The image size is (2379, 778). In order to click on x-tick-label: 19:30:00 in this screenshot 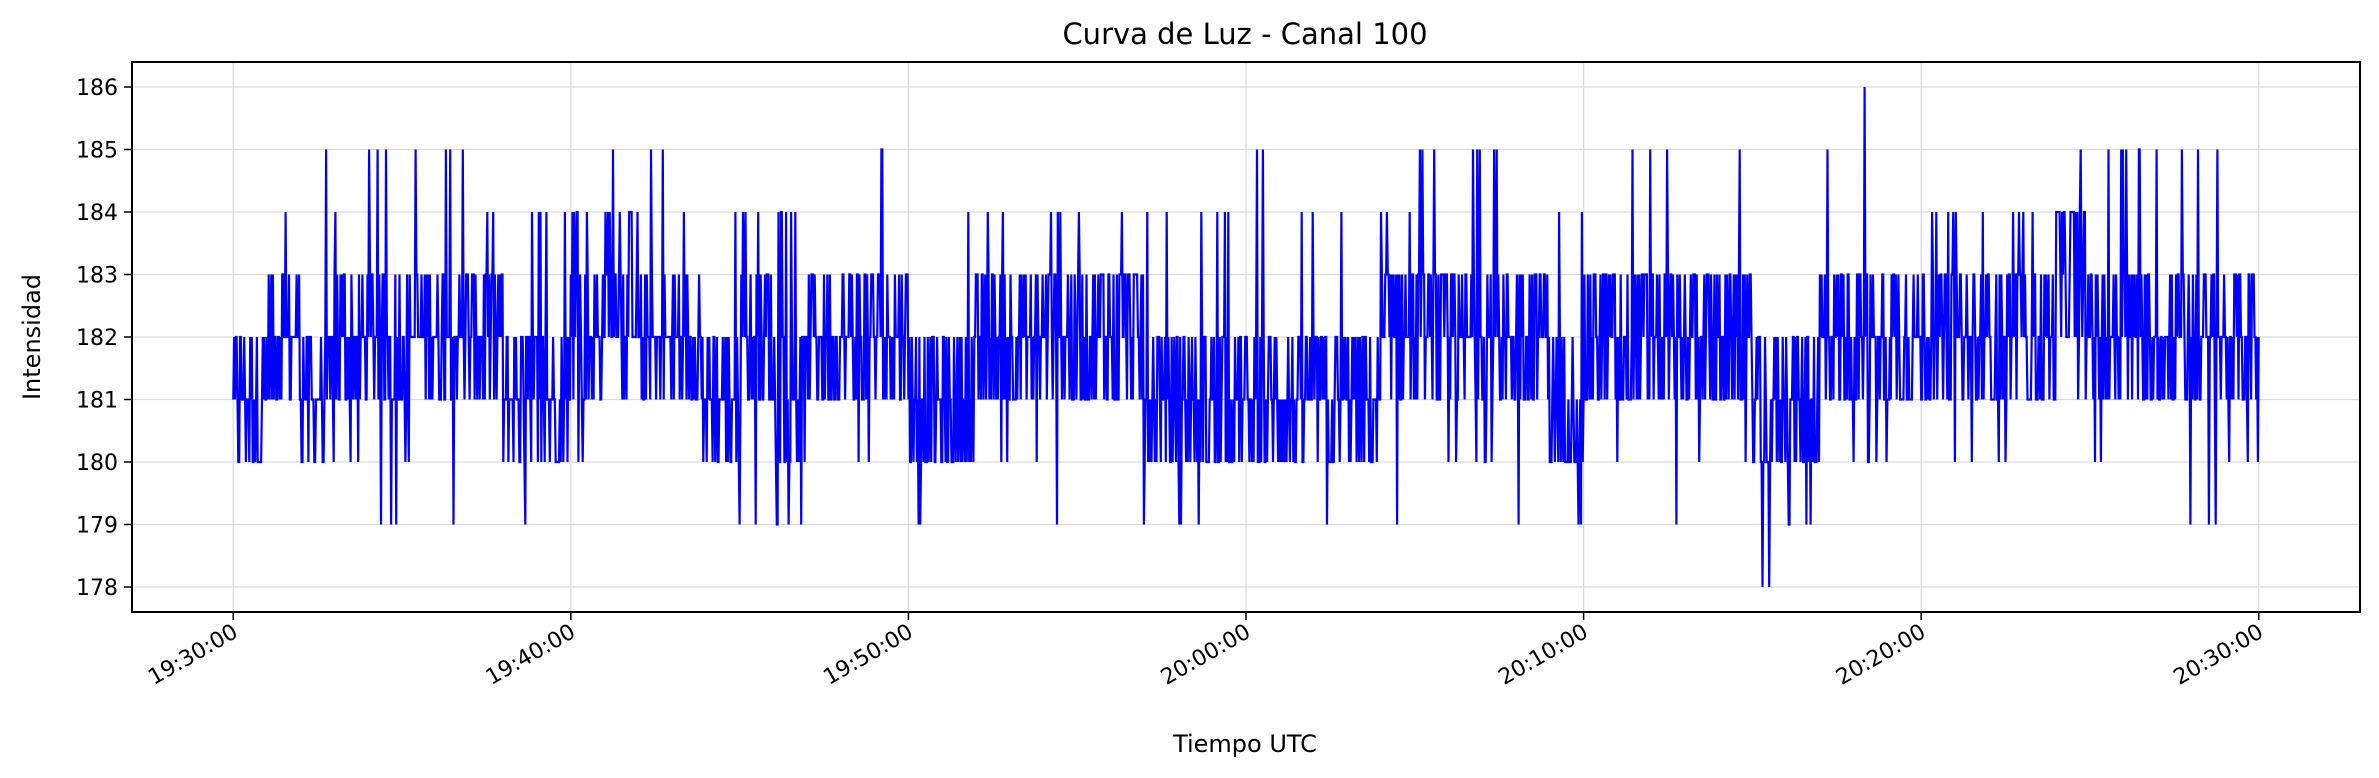, I will do `click(193, 655)`.